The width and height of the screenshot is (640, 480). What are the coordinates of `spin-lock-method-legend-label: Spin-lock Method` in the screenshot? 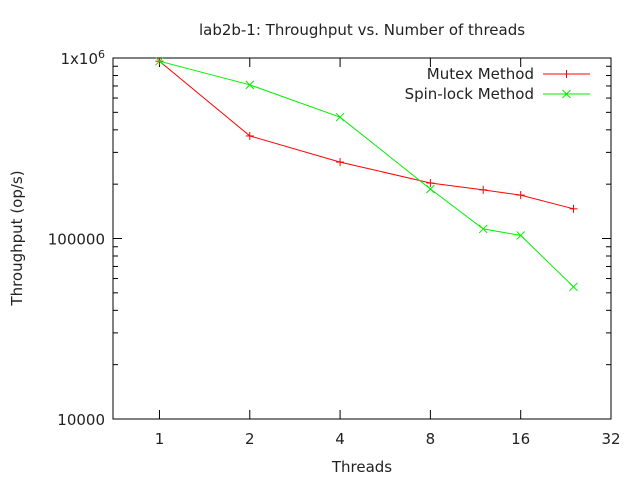 It's located at (469, 94).